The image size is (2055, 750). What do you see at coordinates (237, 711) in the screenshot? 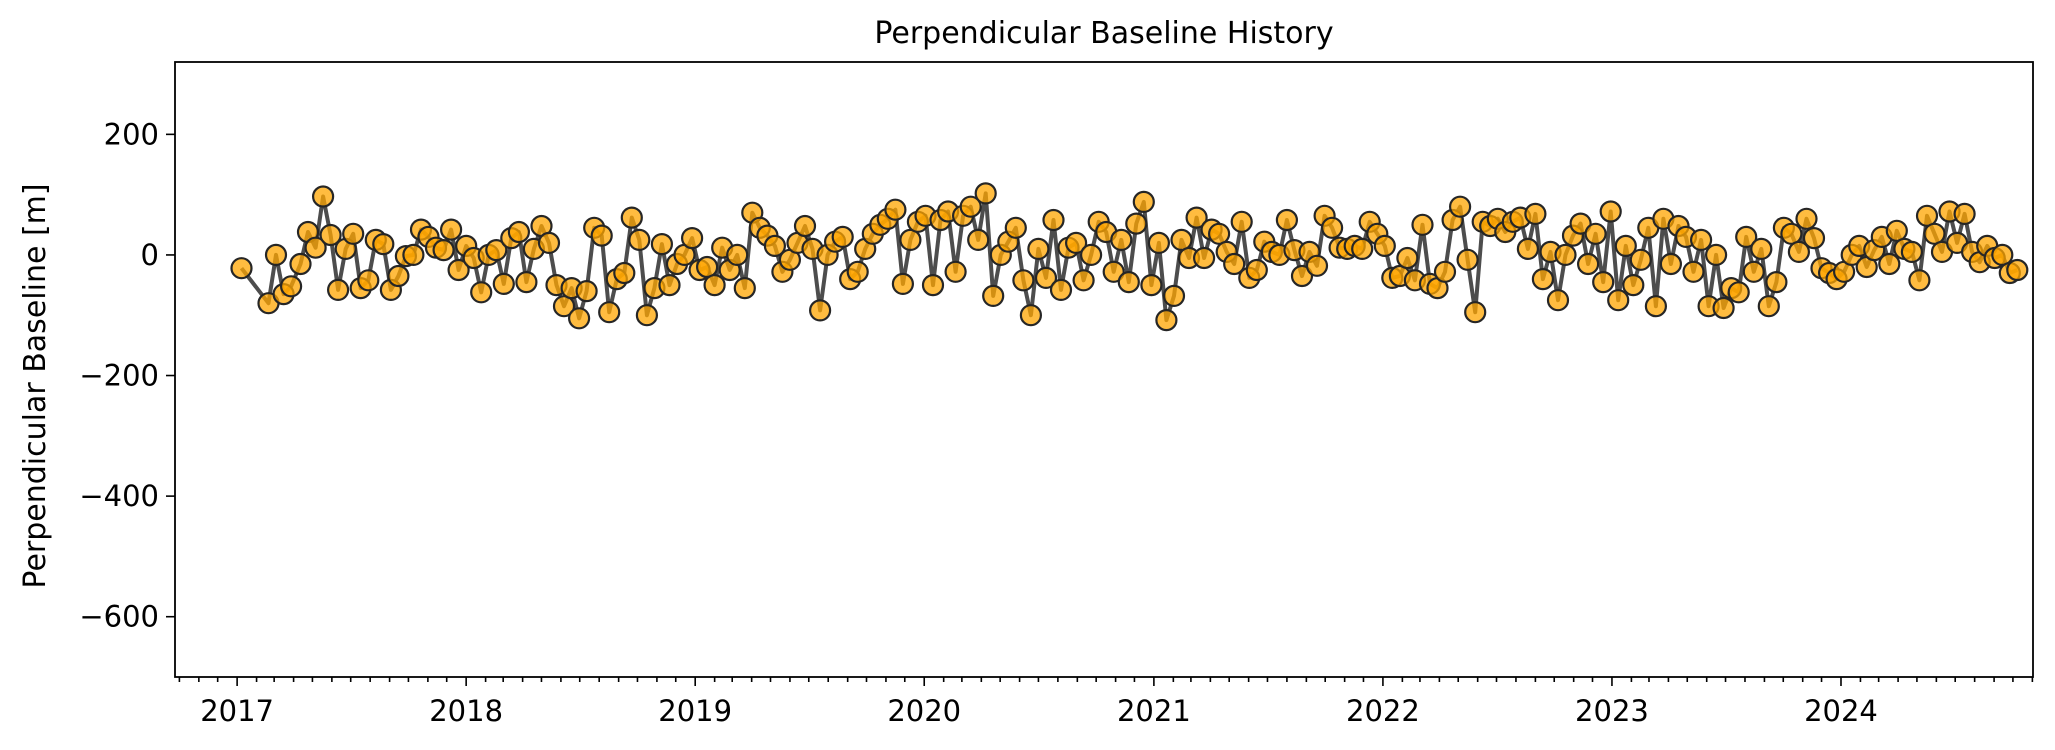
I see `x-tick-label: 2017` at bounding box center [237, 711].